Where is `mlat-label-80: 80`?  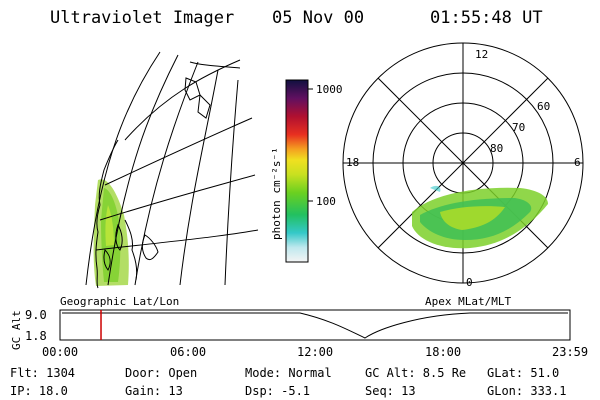 mlat-label-80: 80 is located at coordinates (496, 148).